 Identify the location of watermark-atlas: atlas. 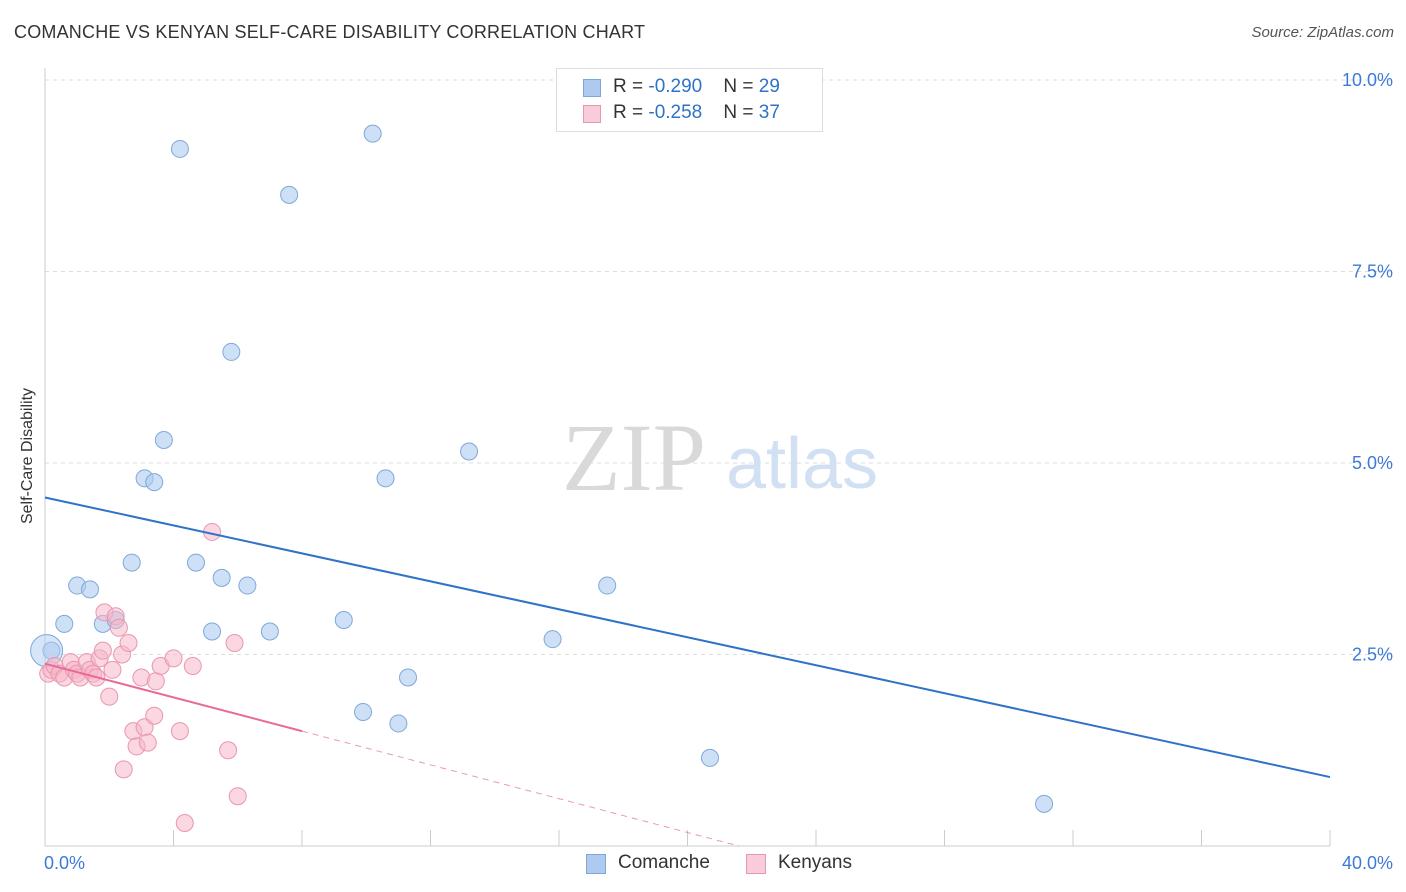
(802, 464).